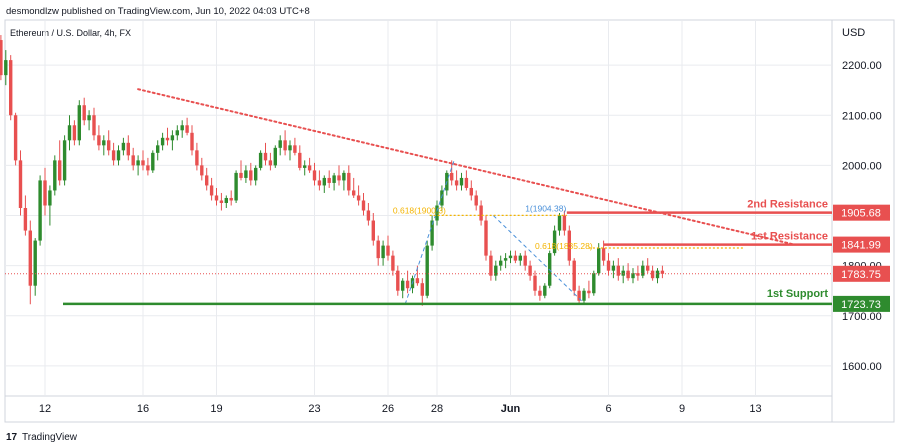 This screenshot has width=900, height=447. Describe the element at coordinates (862, 116) in the screenshot. I see `y-tick-label: 2100.00` at that location.